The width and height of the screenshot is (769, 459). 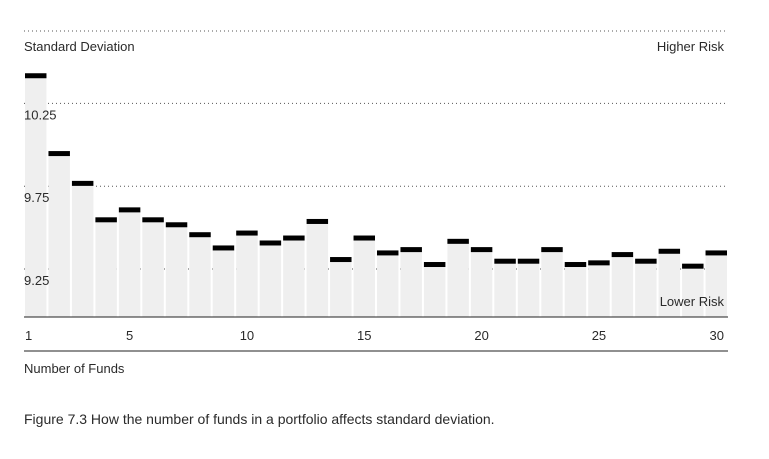 I want to click on x-tick-label-20: 20, so click(x=481, y=335).